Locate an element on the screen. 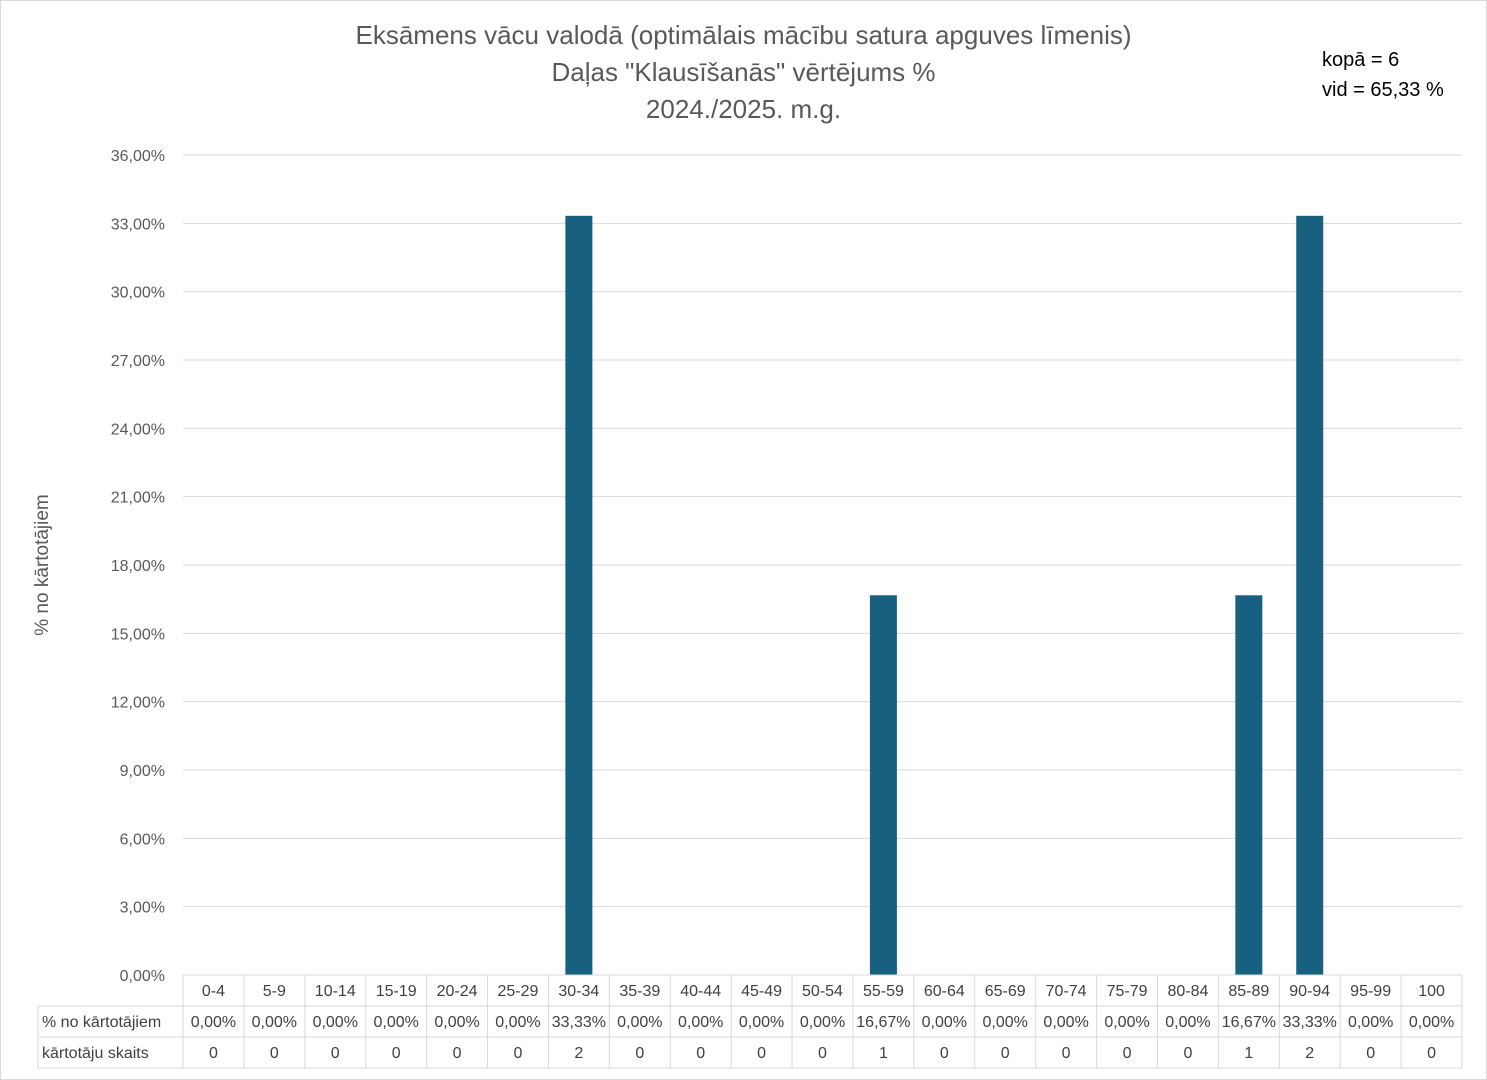 The width and height of the screenshot is (1487, 1080). y-tick-label: 30,00% is located at coordinates (138, 293).